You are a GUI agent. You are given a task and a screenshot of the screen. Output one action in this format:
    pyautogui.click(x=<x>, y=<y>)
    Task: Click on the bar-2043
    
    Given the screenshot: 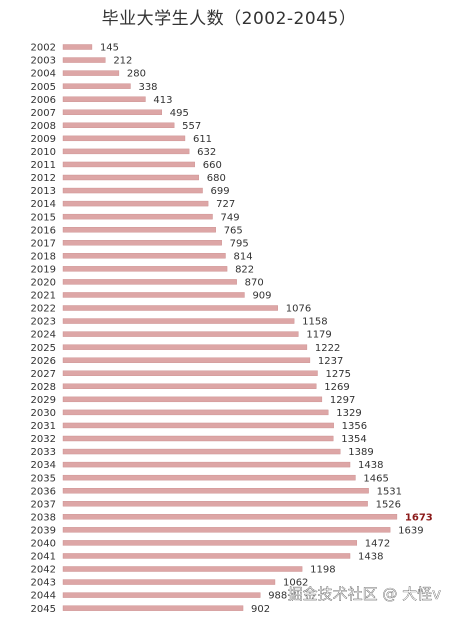 What is the action you would take?
    pyautogui.click(x=169, y=582)
    